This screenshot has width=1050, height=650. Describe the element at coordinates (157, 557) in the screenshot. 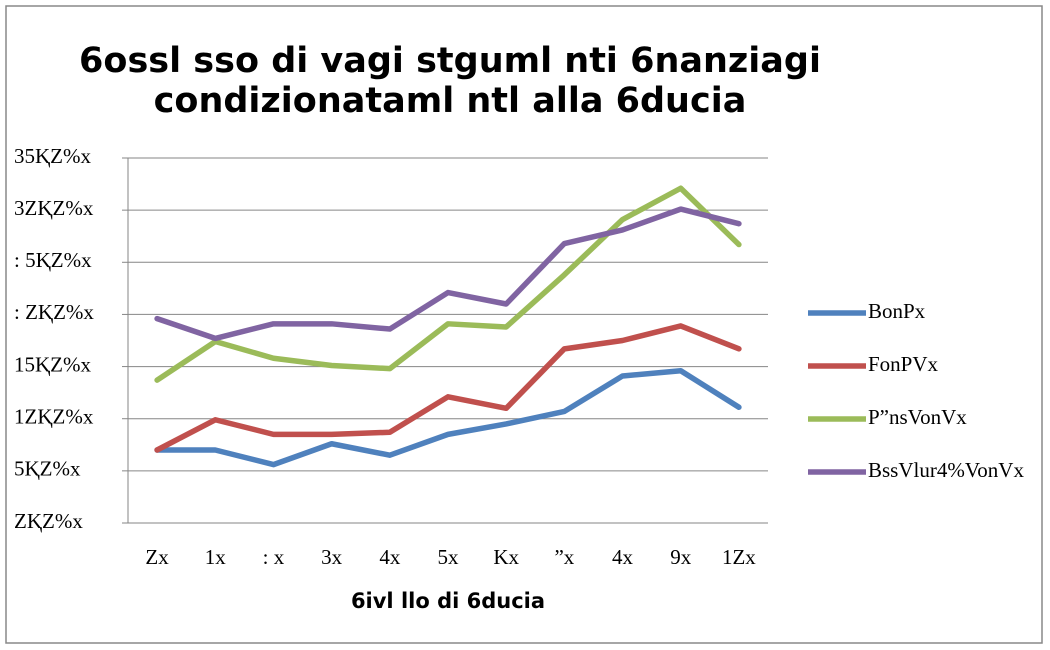

I see `x-tick-label: Zx` at that location.